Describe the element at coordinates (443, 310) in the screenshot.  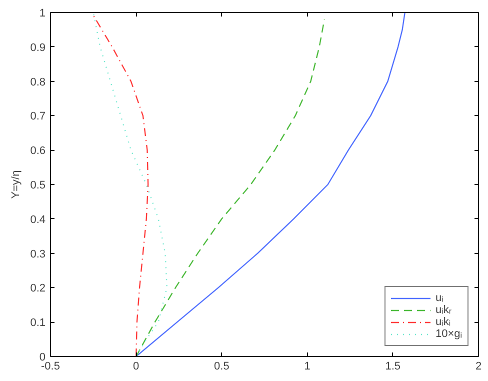
I see `legend-label: uᵢkᵣ` at that location.